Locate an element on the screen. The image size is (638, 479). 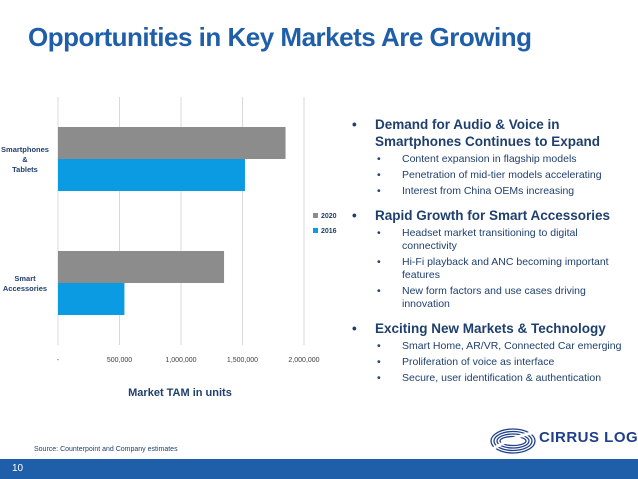
legend-label-2016: 2016 is located at coordinates (329, 231).